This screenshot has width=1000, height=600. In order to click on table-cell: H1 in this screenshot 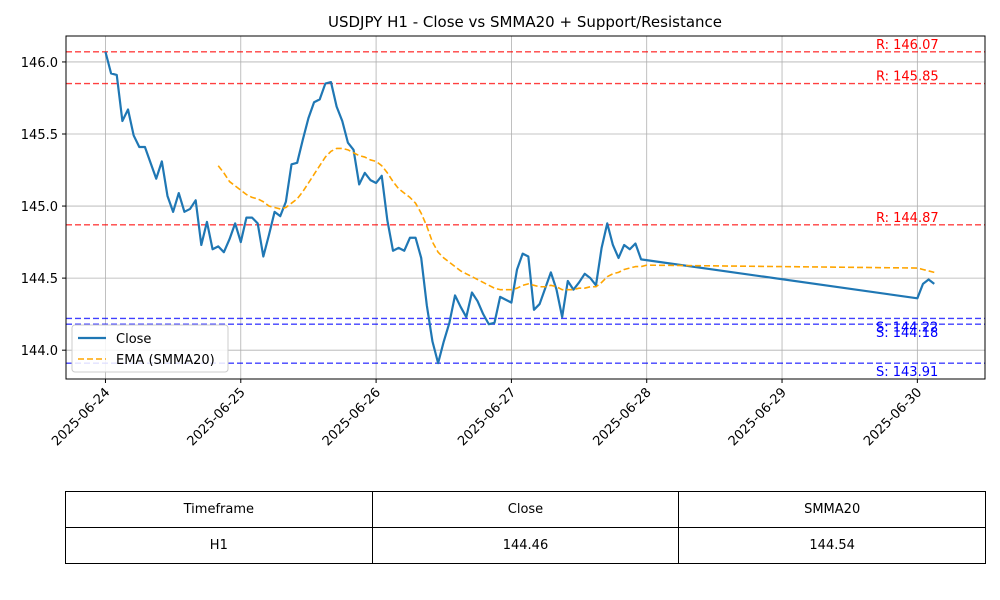, I will do `click(219, 545)`.